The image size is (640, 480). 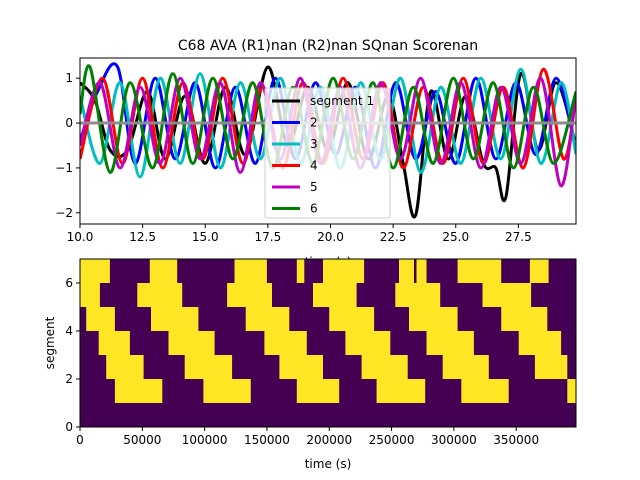 I want to click on top-y-tick-label: 0, so click(x=69, y=123).